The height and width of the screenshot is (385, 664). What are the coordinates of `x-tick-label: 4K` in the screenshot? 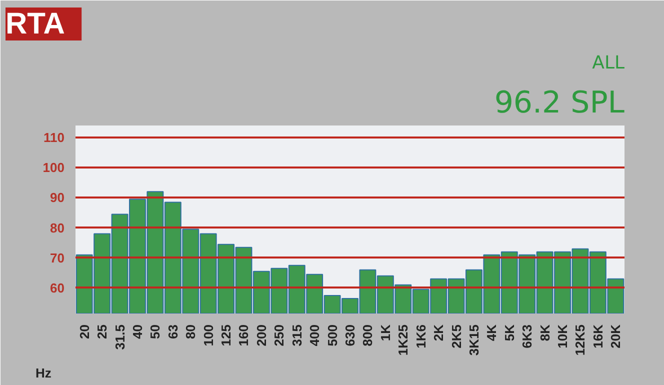 It's located at (492, 333).